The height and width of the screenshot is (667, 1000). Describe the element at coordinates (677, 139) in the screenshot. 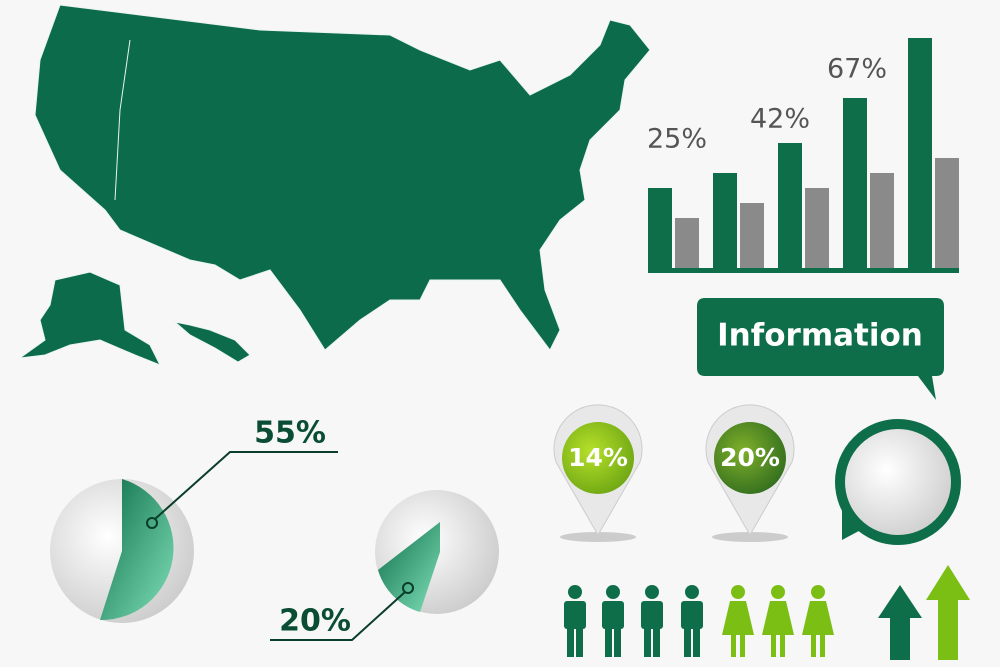

I see `bar-label: 25%` at that location.